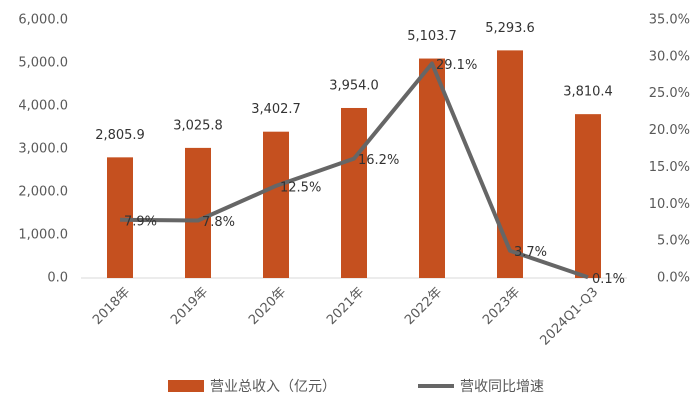  Describe the element at coordinates (120, 135) in the screenshot. I see `bar-value-label: 2,805.9` at that location.